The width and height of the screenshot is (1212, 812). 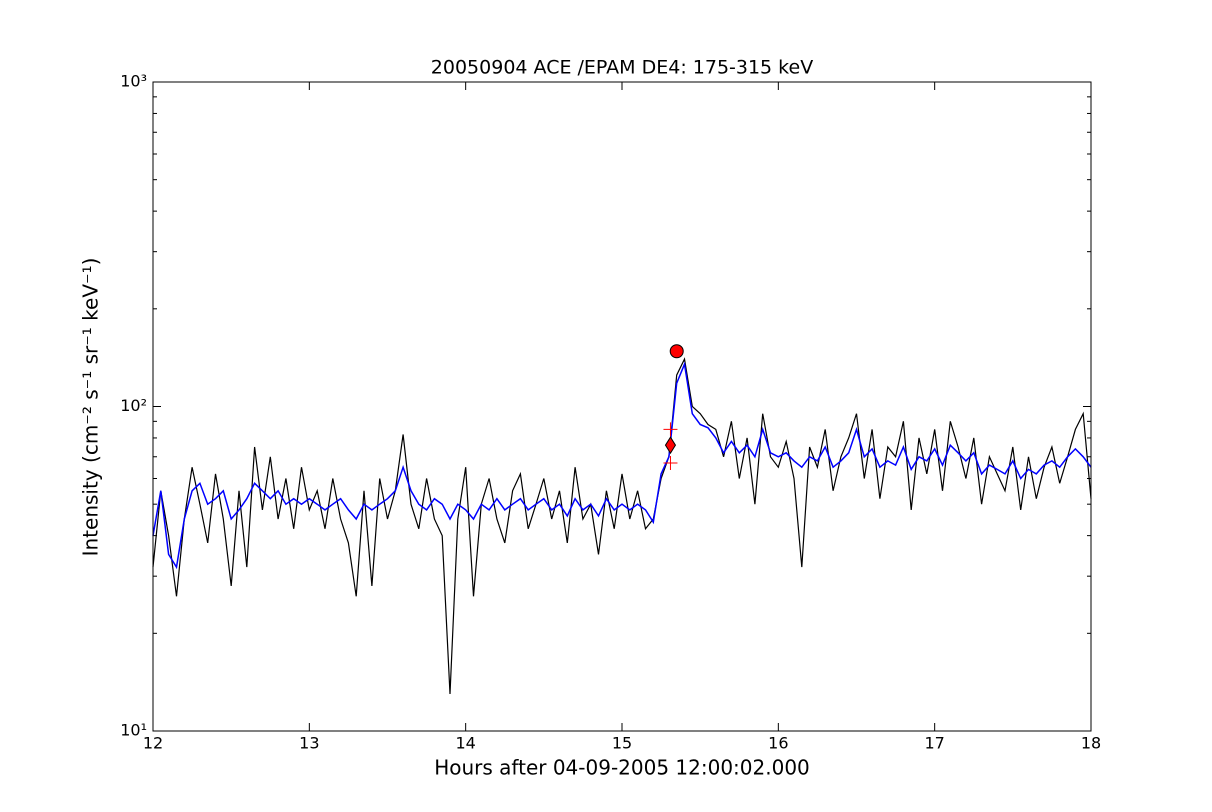 What do you see at coordinates (622, 743) in the screenshot?
I see `x-tick-label: 15` at bounding box center [622, 743].